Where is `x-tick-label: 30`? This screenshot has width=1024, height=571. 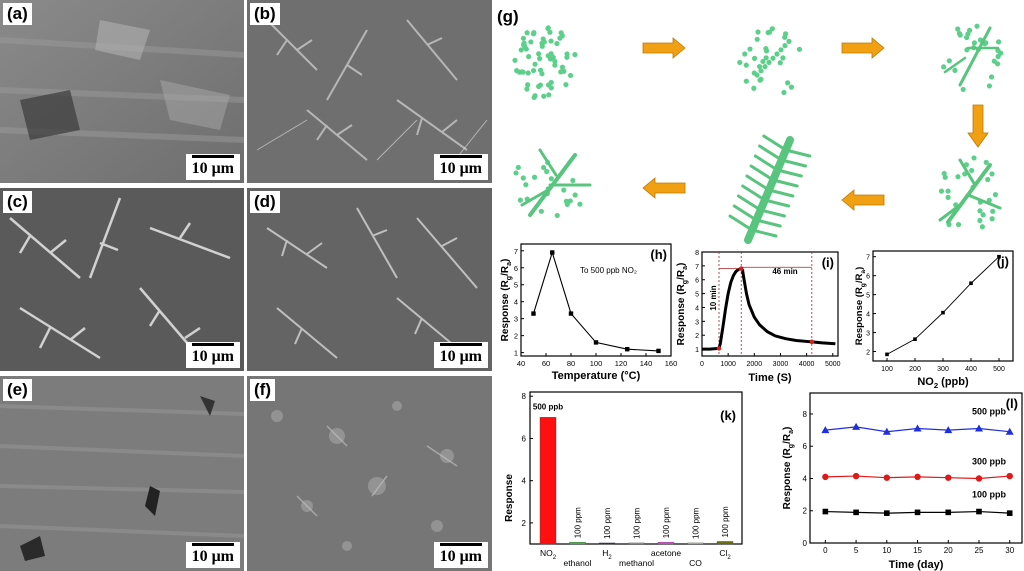
x-tick-label: 30 is located at coordinates (1009, 550).